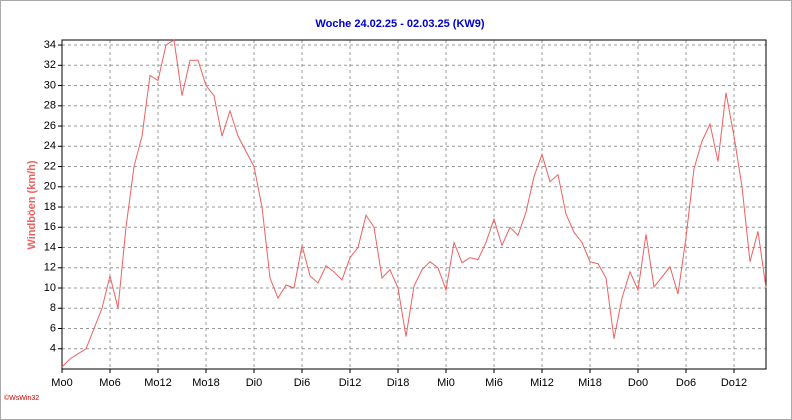 The height and width of the screenshot is (420, 792). What do you see at coordinates (50, 126) in the screenshot?
I see `y-tick-label: 26` at bounding box center [50, 126].